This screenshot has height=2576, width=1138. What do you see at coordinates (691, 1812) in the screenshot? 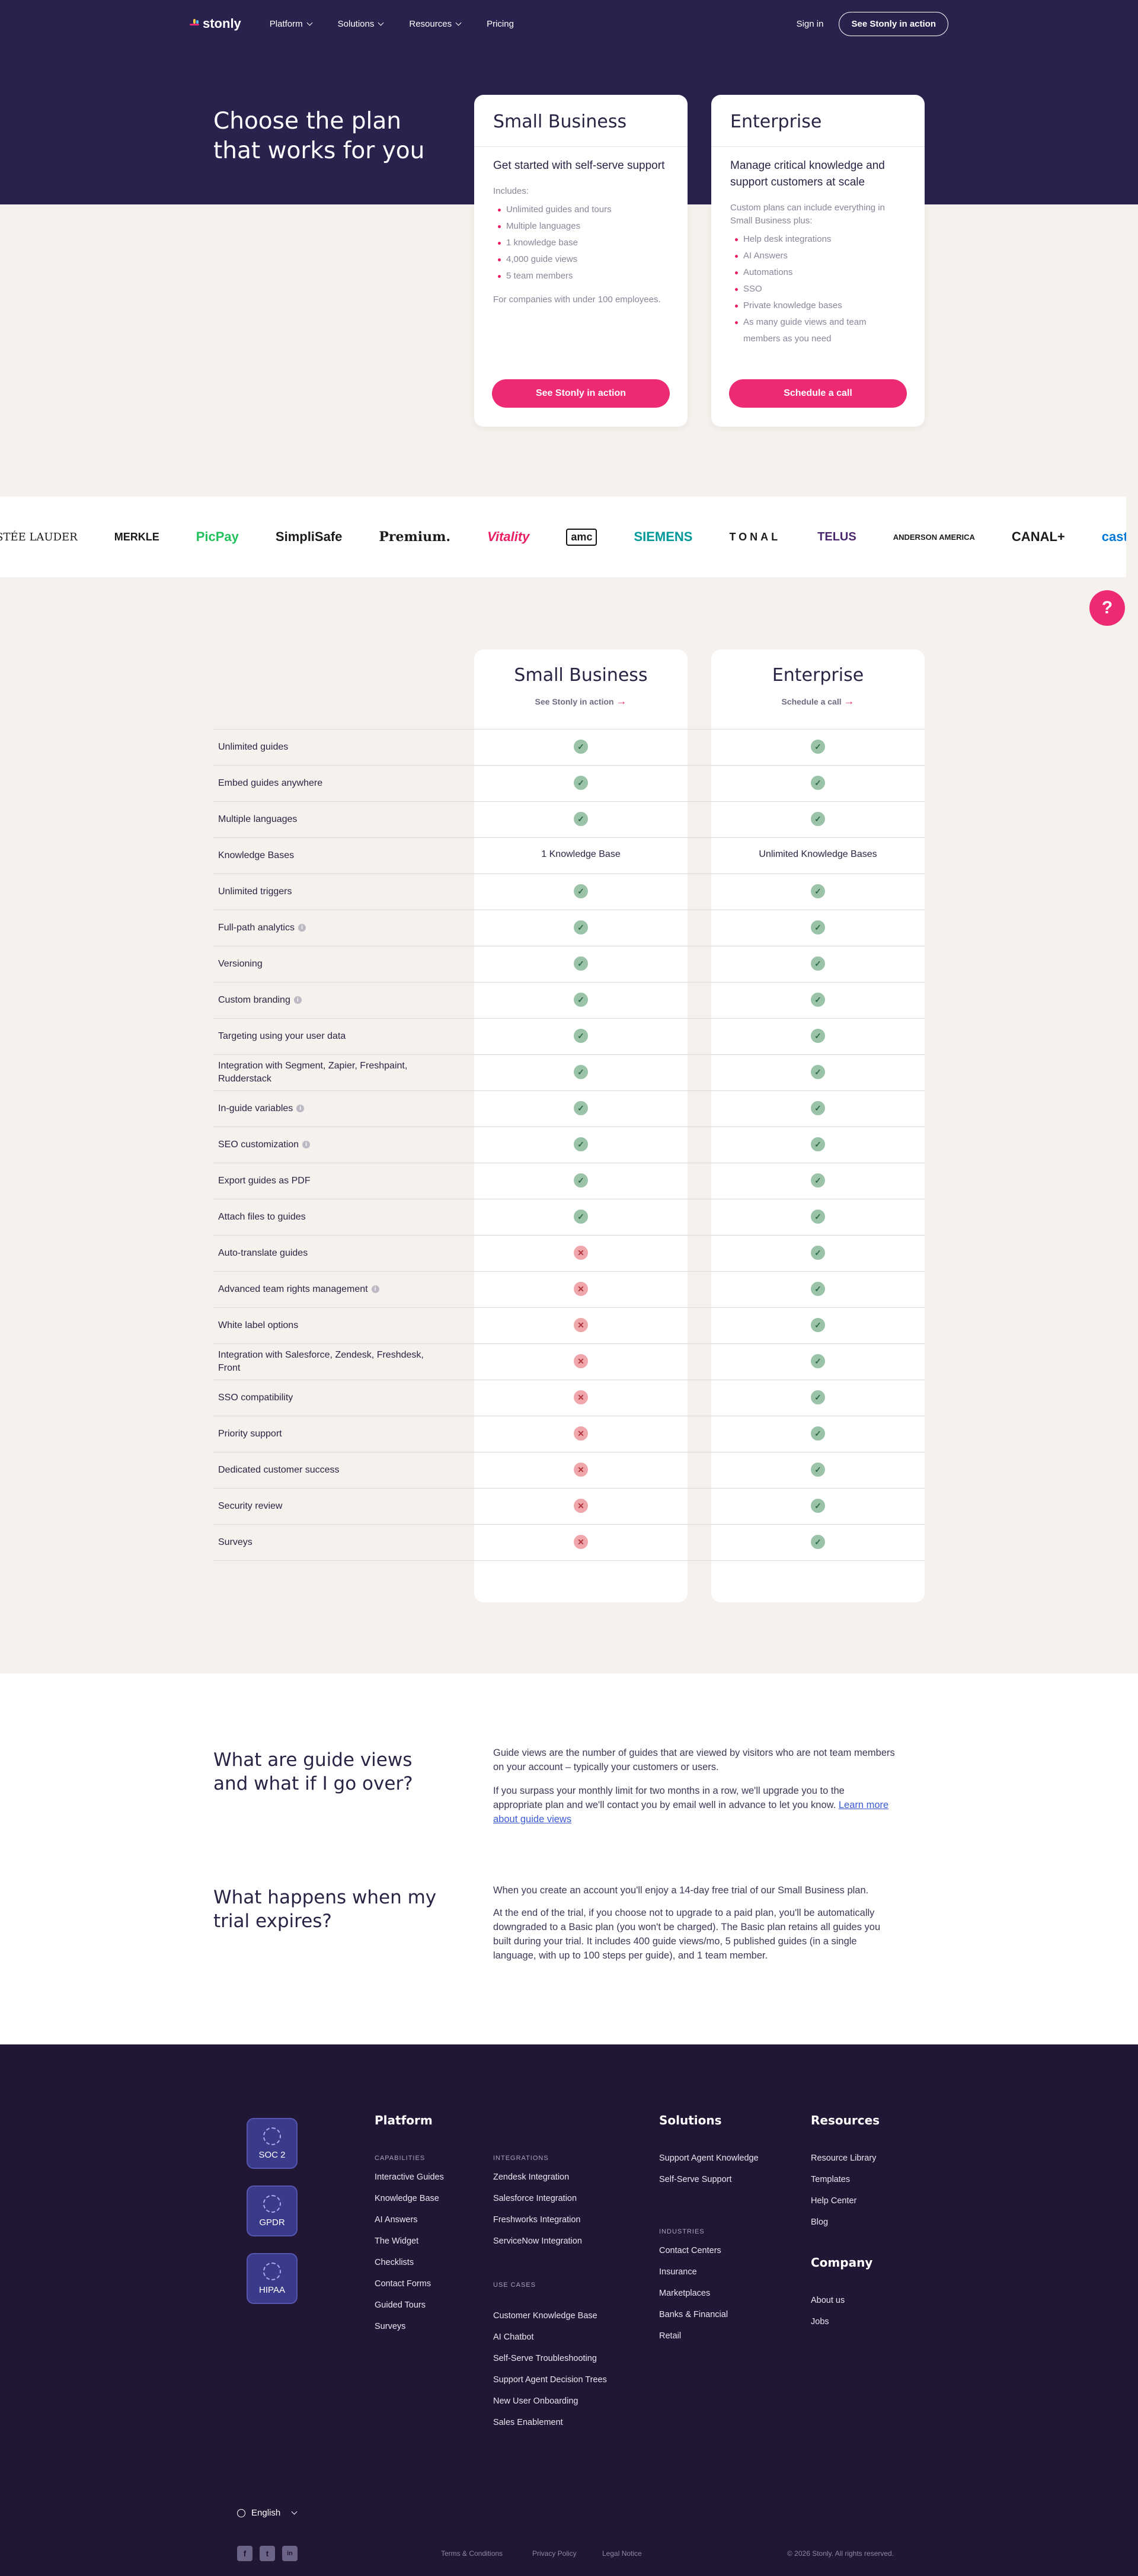
I see `learn-more-guide-views-link: Learn more about guide views` at bounding box center [691, 1812].